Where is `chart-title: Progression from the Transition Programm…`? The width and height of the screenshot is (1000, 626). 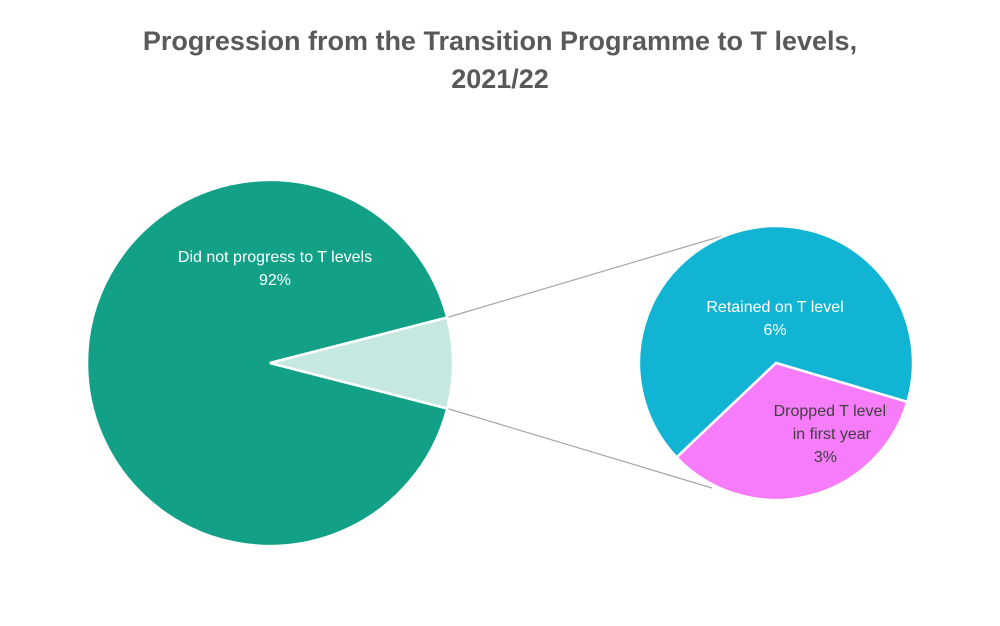
chart-title: Progression from the Transition Programm… is located at coordinates (500, 60).